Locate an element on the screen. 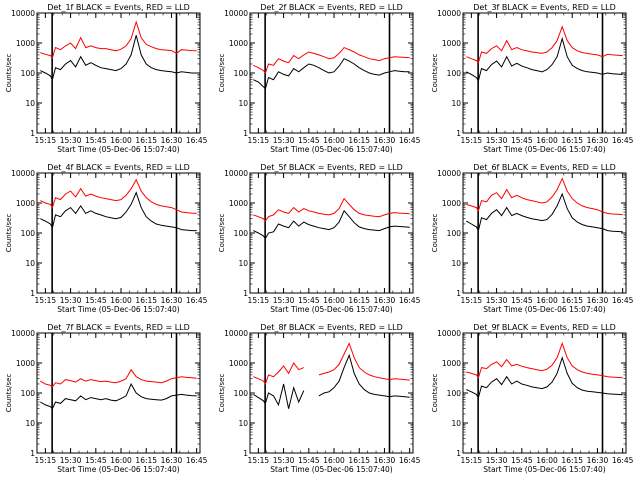 The width and height of the screenshot is (640, 480). chart-title: Det_6f BLACK = Events, RED = LLD is located at coordinates (544, 167).